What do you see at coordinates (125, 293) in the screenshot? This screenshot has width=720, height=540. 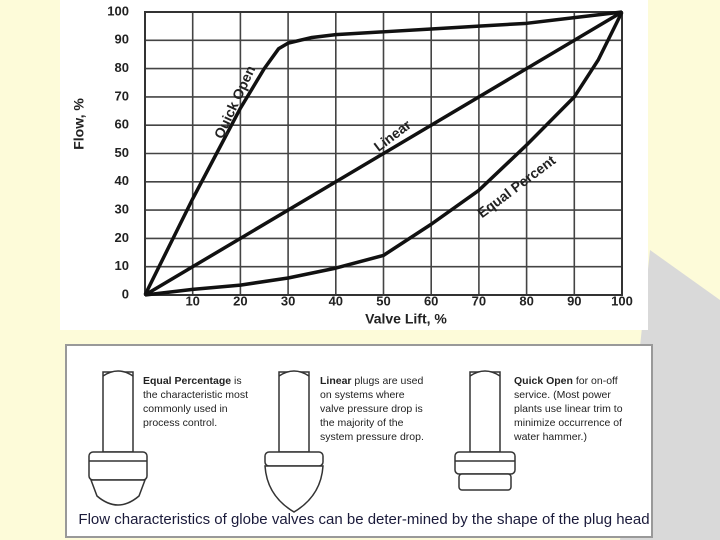 I see `y-tick-label: 0` at bounding box center [125, 293].